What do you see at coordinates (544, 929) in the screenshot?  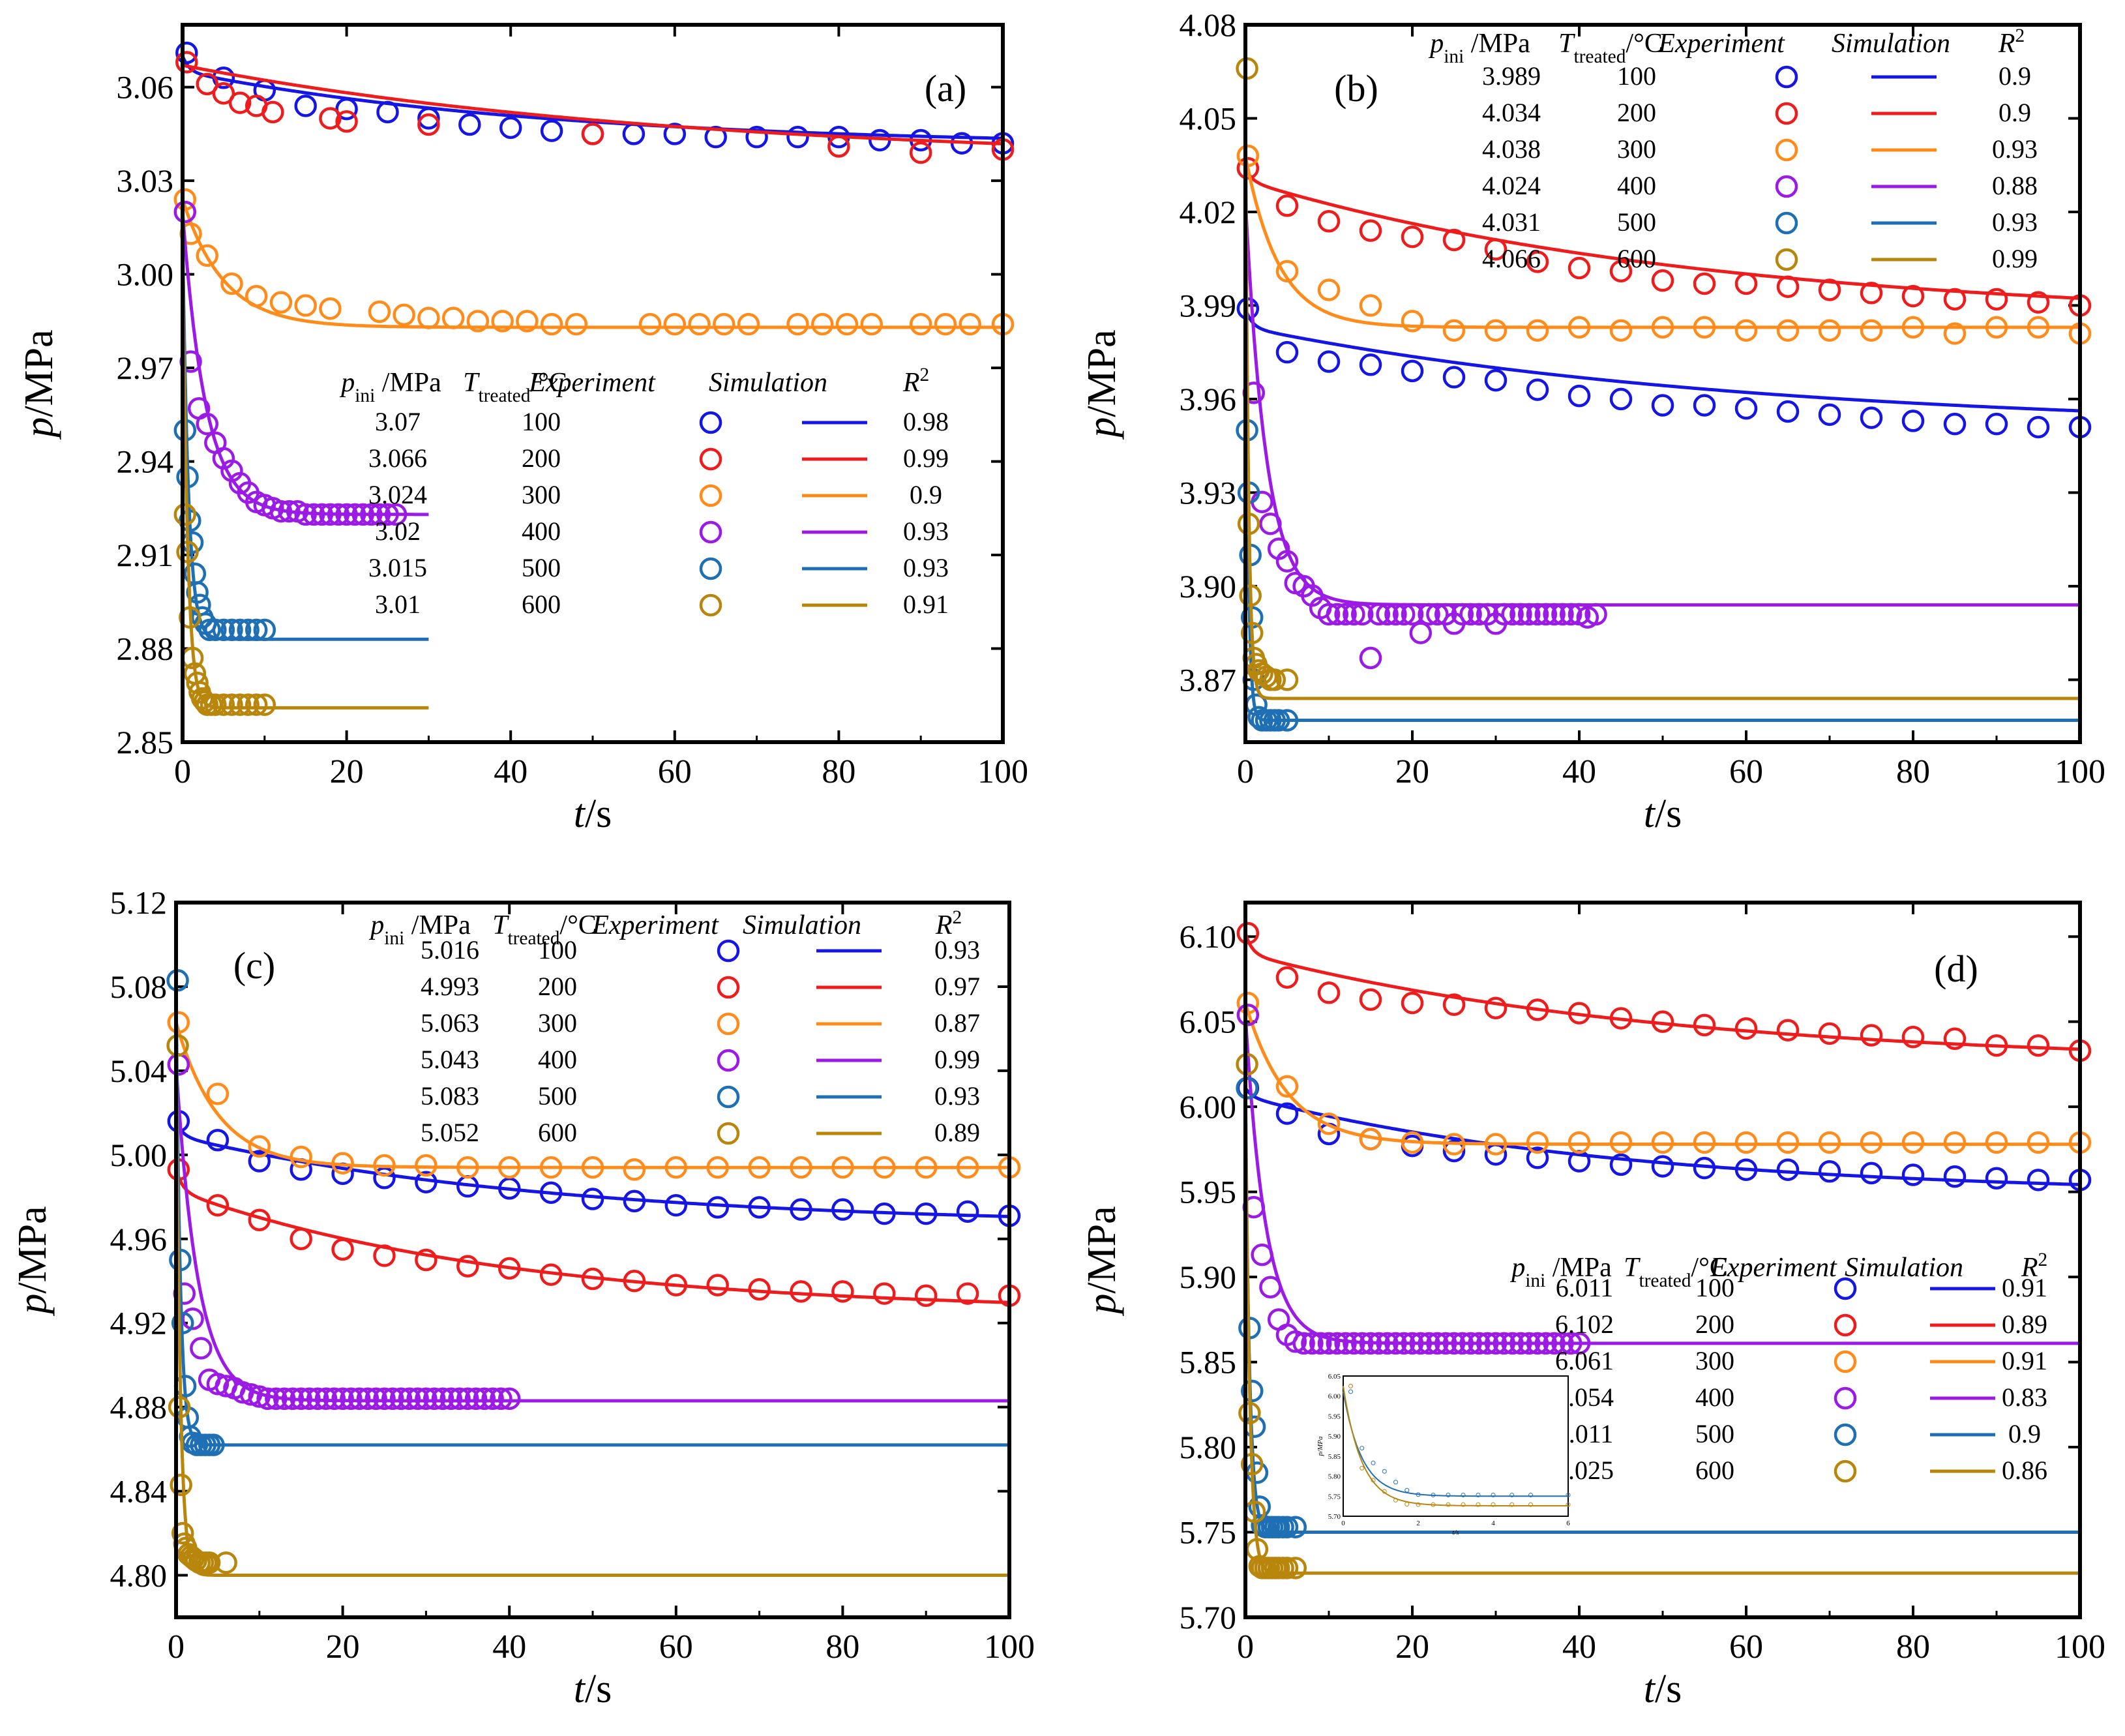 I see `legend-header-ttreated: Ttreated/°C` at bounding box center [544, 929].